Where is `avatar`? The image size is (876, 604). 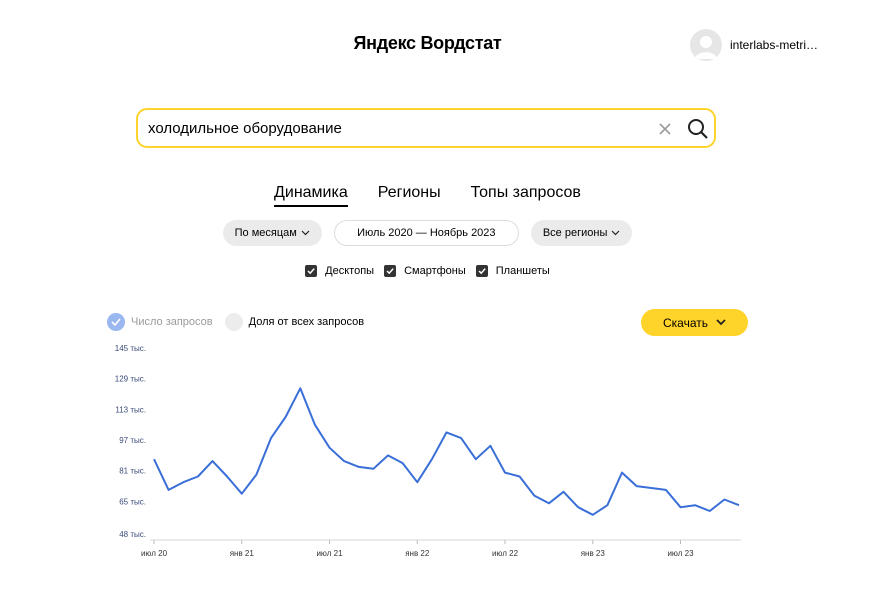
avatar is located at coordinates (706, 45).